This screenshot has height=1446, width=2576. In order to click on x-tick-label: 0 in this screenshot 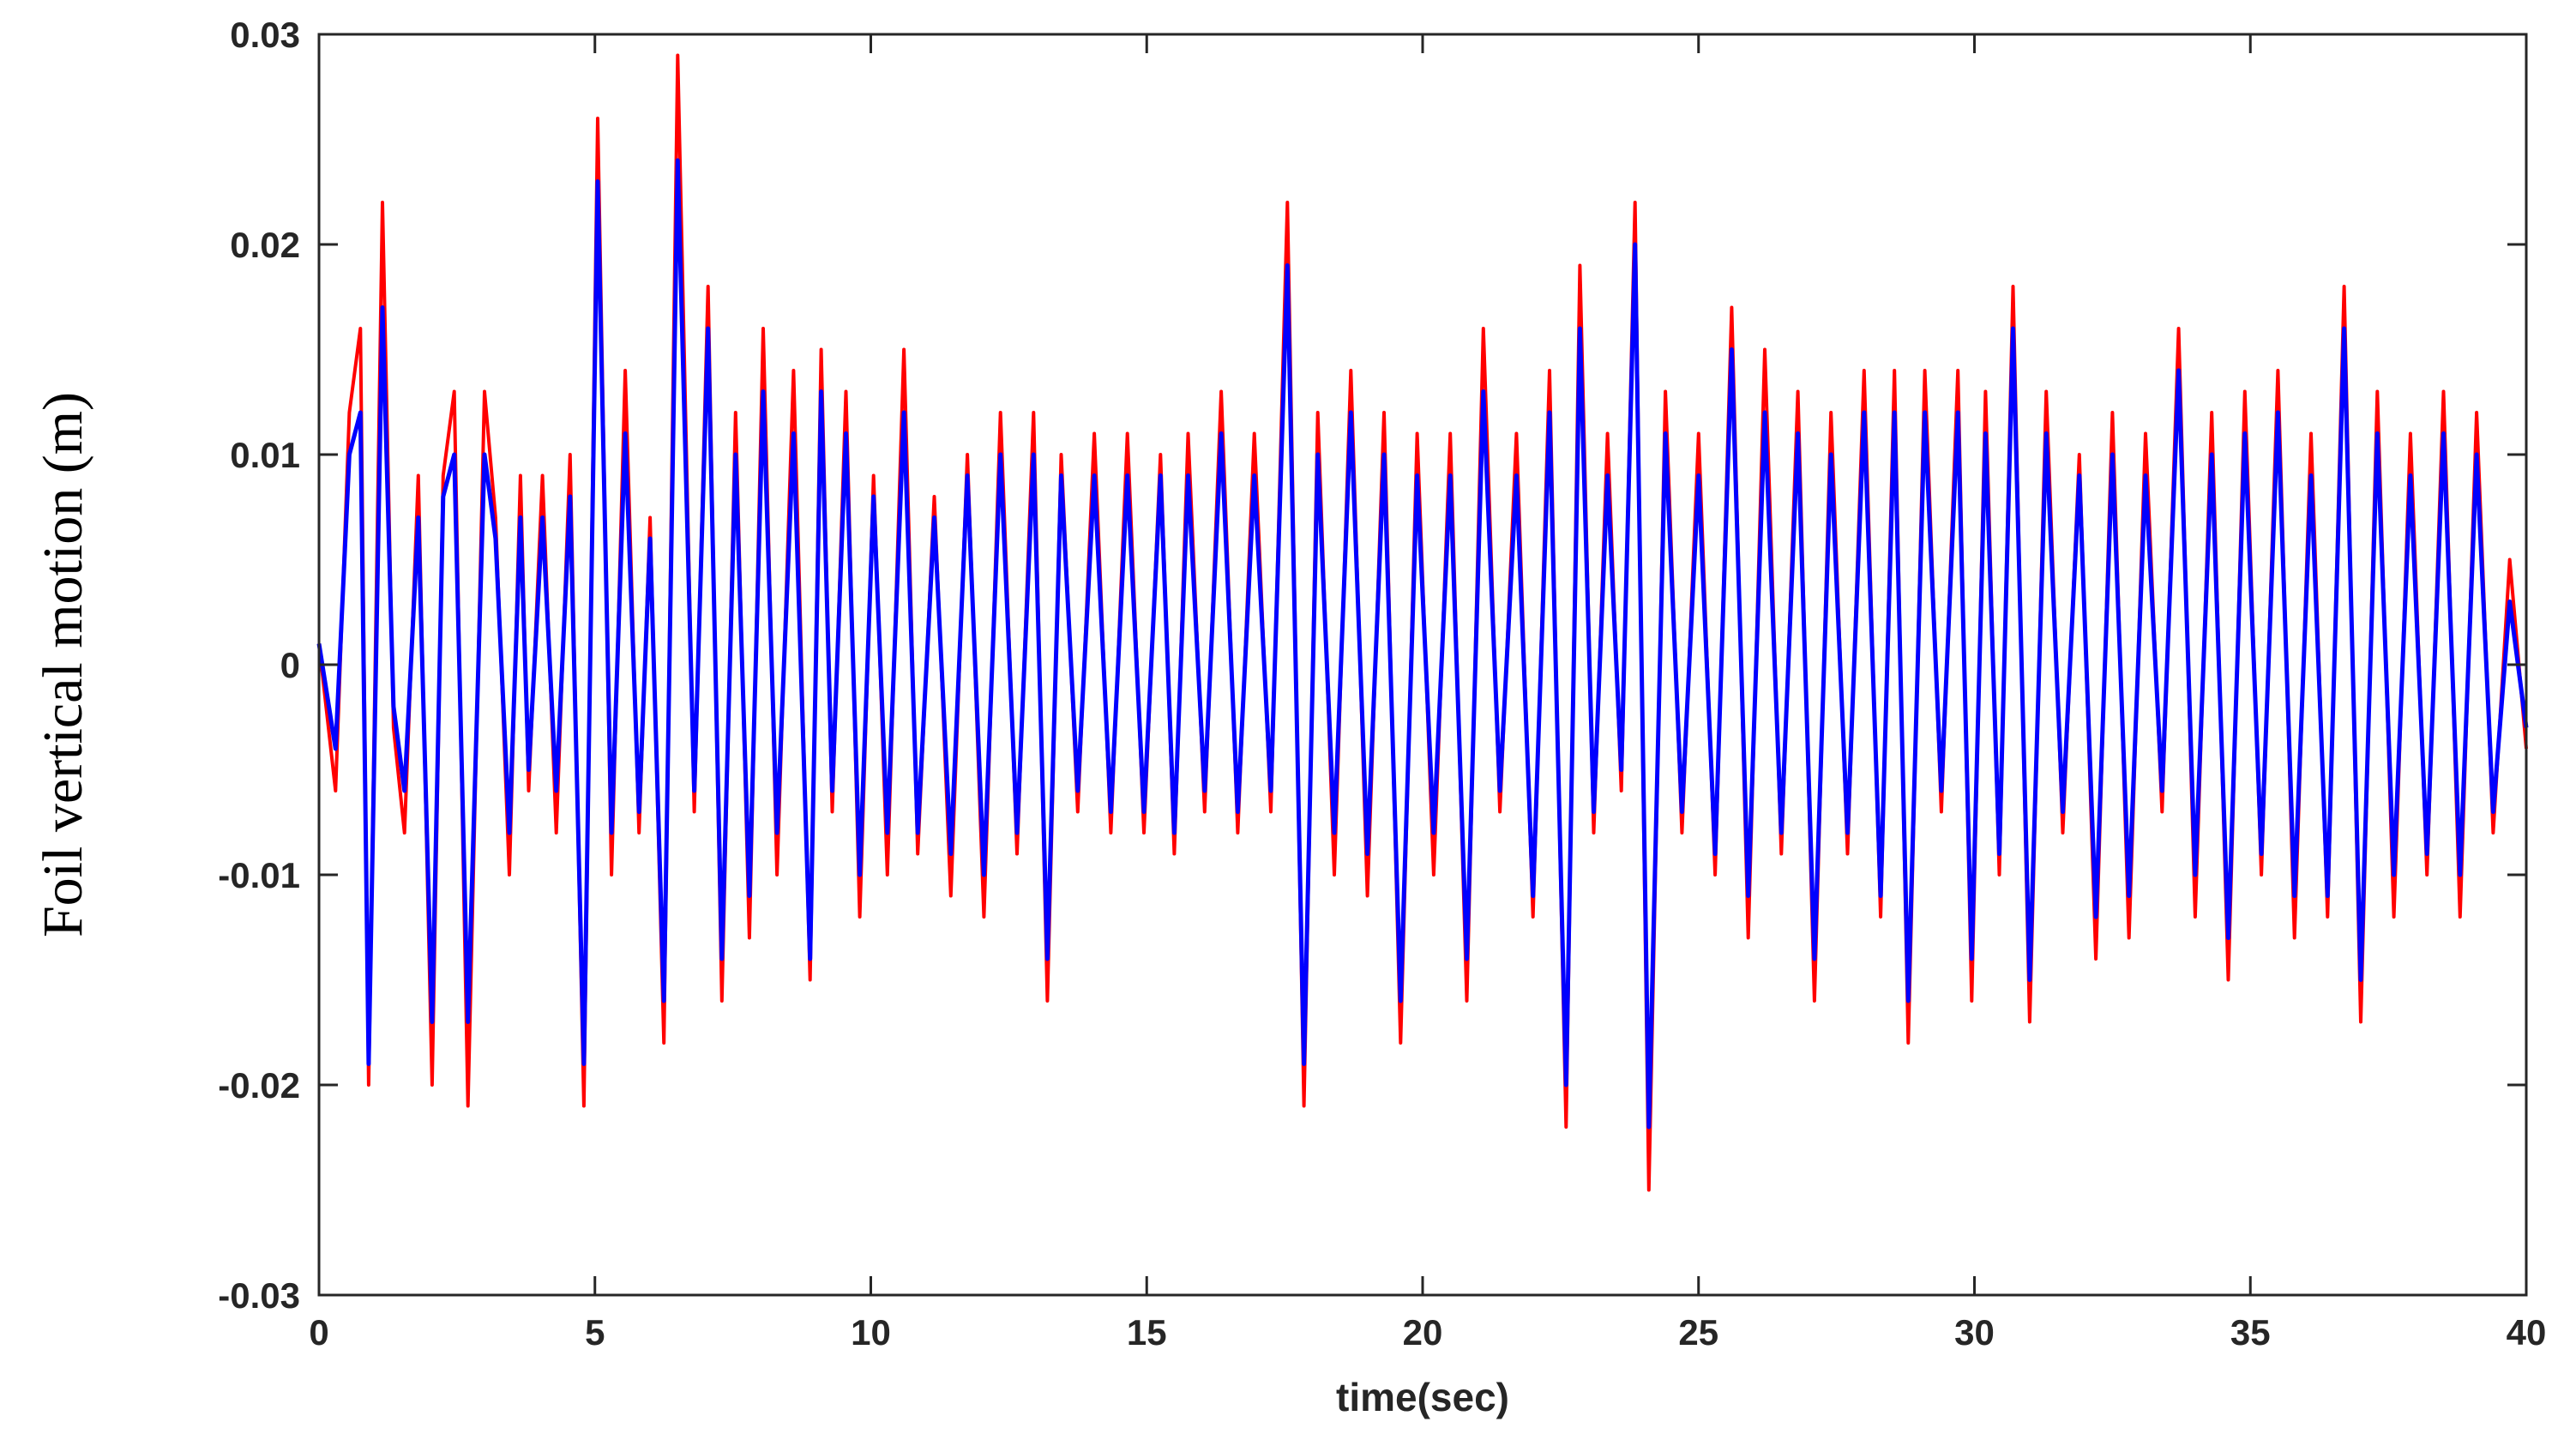, I will do `click(318, 1332)`.